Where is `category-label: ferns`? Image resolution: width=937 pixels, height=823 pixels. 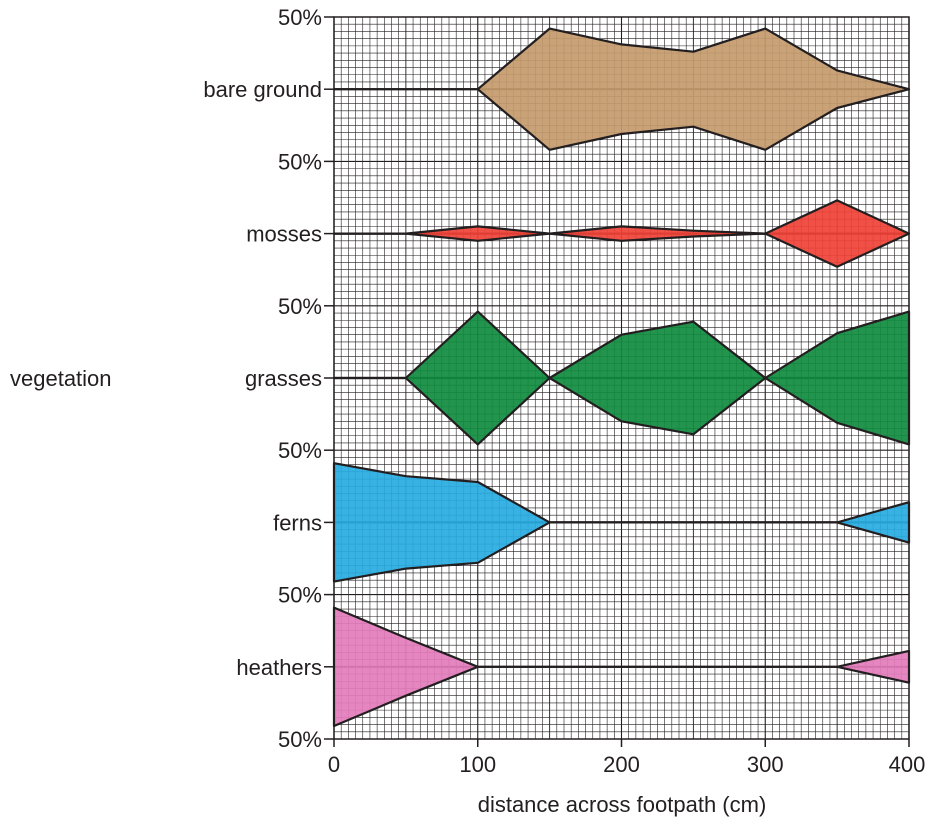
category-label: ferns is located at coordinates (297, 522).